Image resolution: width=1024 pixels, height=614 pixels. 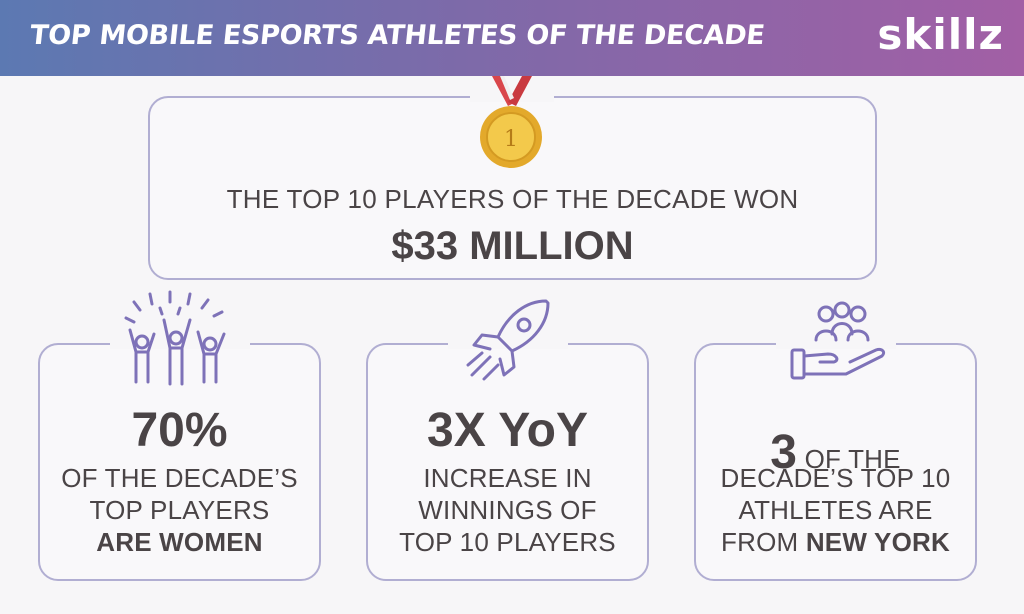 I want to click on women-stat-line1: OF THE DECADE’S, so click(x=179, y=478).